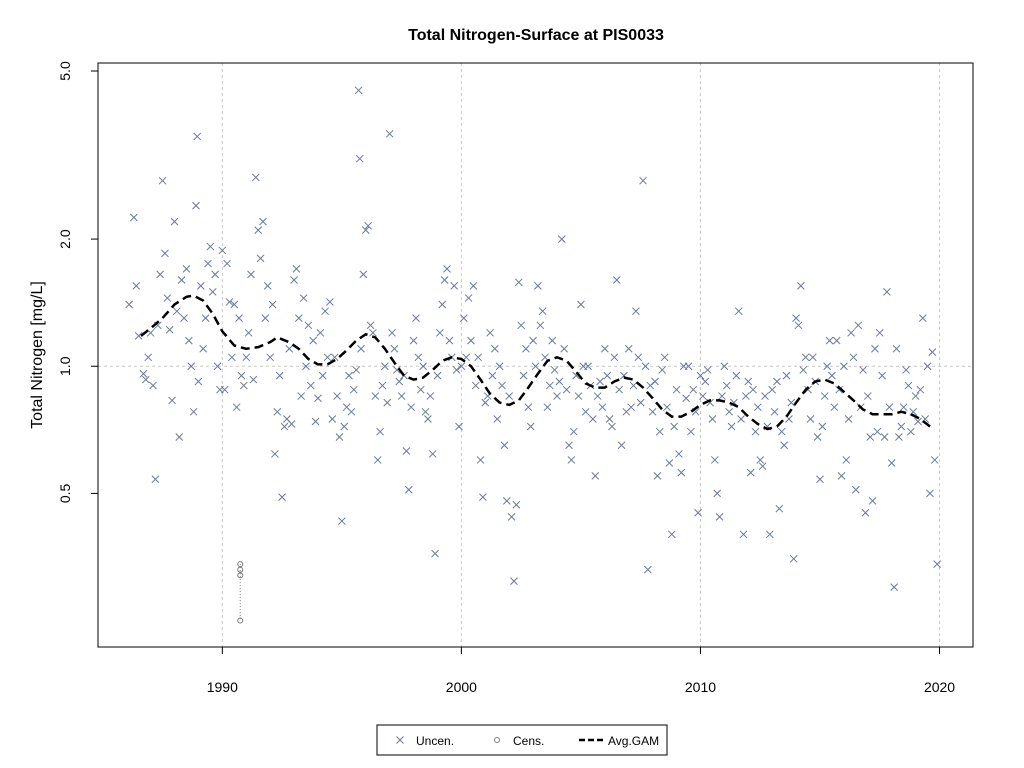 Image resolution: width=1024 pixels, height=768 pixels. Describe the element at coordinates (65, 239) in the screenshot. I see `y-tick-label-2: 2.0` at that location.